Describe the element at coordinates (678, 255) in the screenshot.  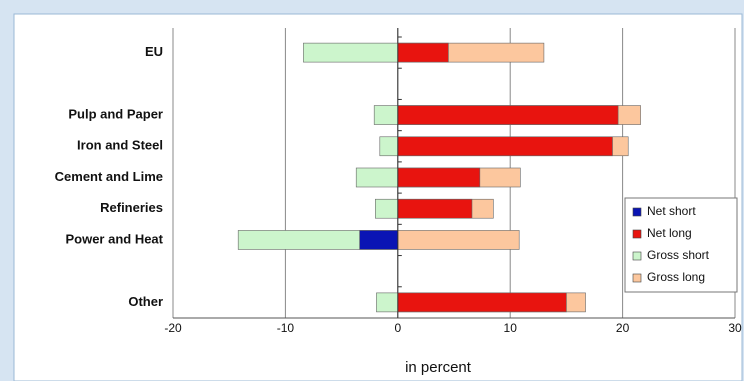
I see `legend-label: Gross short` at that location.